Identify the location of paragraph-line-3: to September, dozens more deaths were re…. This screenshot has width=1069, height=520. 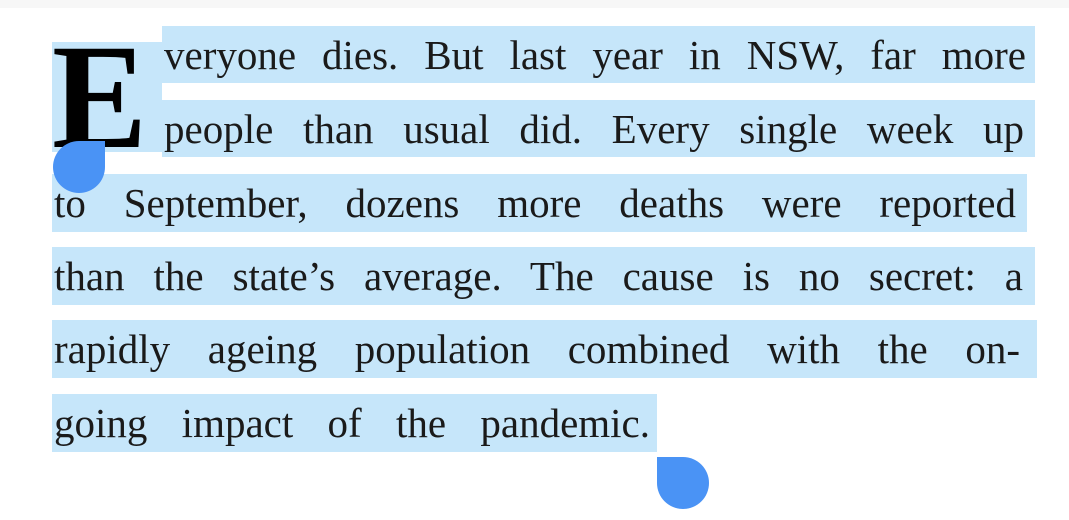
(535, 203).